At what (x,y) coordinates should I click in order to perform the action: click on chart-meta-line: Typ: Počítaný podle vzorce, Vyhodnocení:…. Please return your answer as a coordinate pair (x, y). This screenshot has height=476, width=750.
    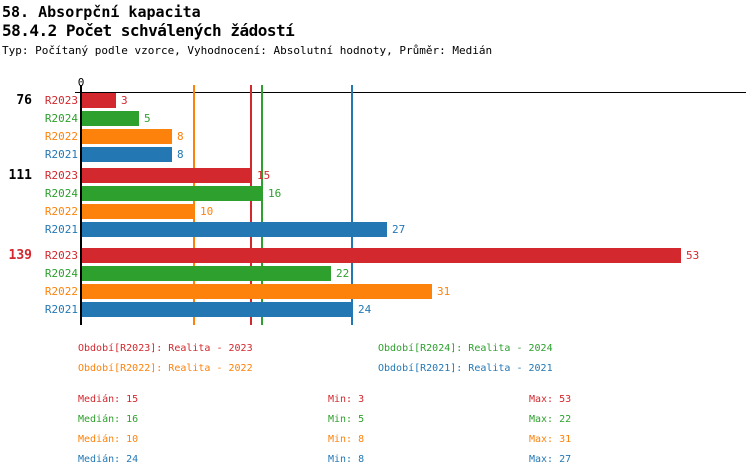
    Looking at the image, I should click on (247, 50).